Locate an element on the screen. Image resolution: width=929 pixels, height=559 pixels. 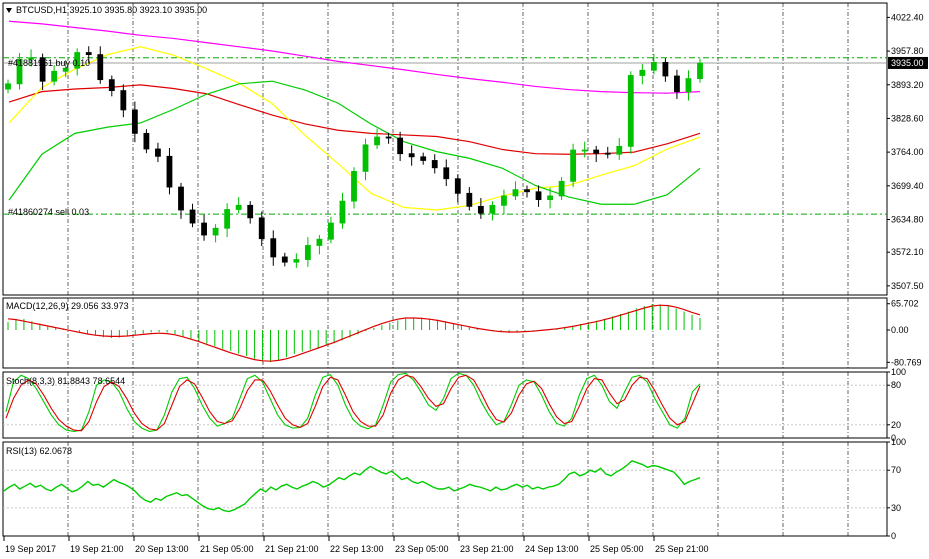
macd-signal-line is located at coordinates (354, 333).